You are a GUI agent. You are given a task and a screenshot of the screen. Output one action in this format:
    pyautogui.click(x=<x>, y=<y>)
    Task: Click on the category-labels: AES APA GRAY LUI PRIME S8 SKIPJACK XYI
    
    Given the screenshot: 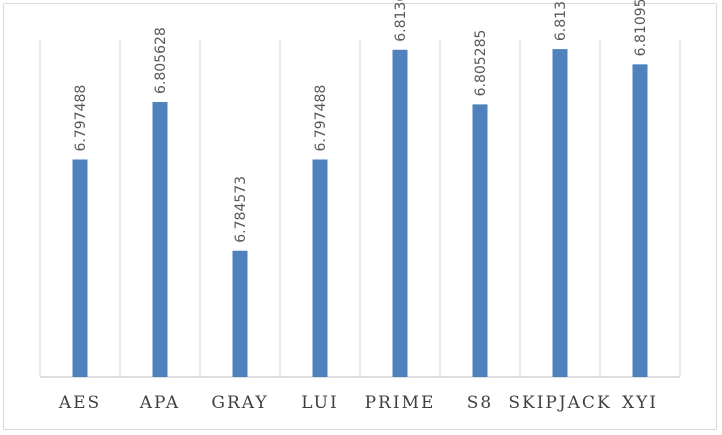 What is the action you would take?
    pyautogui.click(x=358, y=403)
    